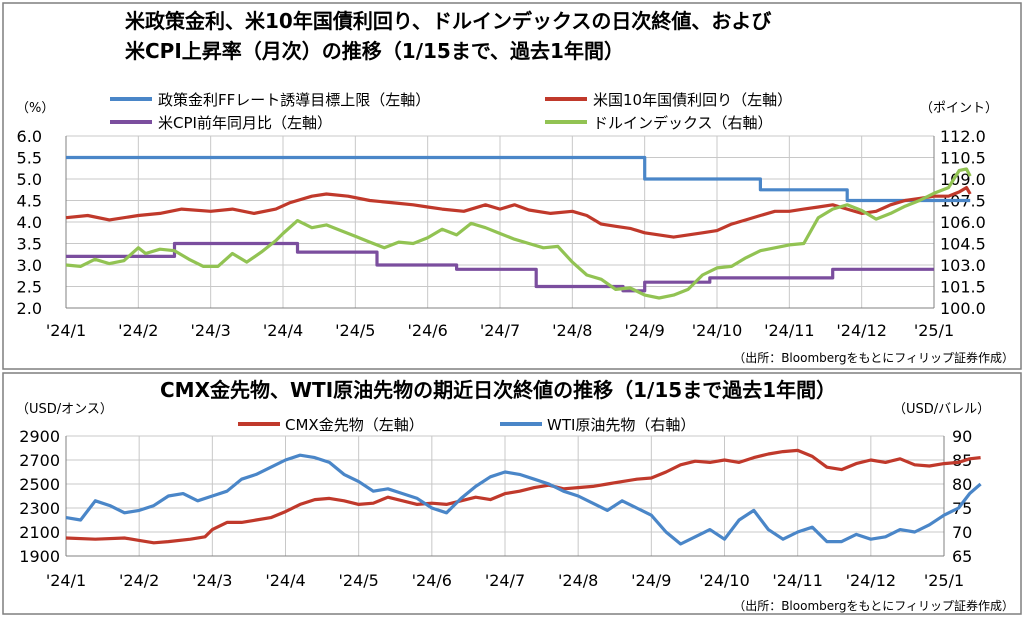 This screenshot has height=621, width=1024. I want to click on bottom-x-tick-label: '24/5, so click(359, 580).